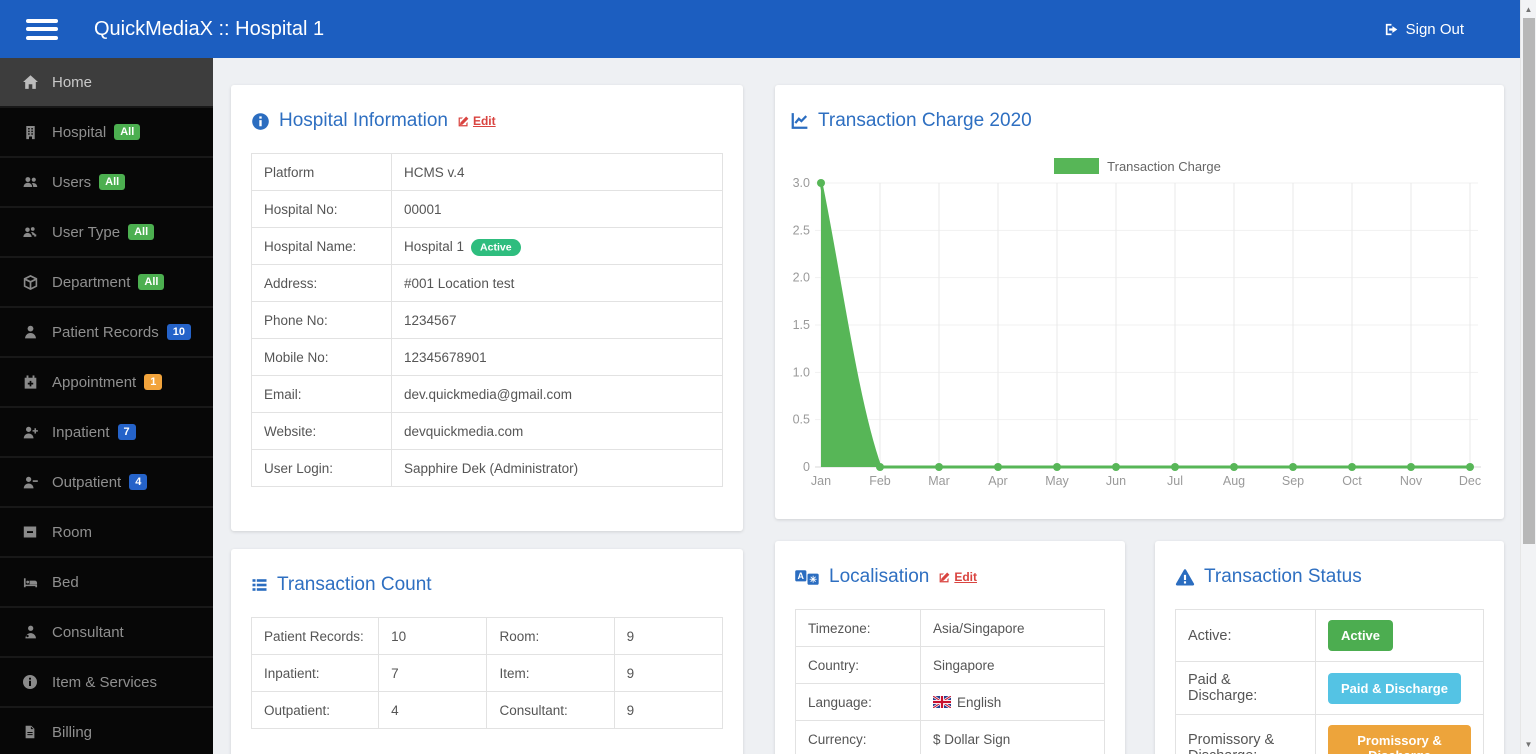 Image resolution: width=1536 pixels, height=754 pixels. What do you see at coordinates (557, 246) in the screenshot?
I see `row-value: Hospital 1 Active` at bounding box center [557, 246].